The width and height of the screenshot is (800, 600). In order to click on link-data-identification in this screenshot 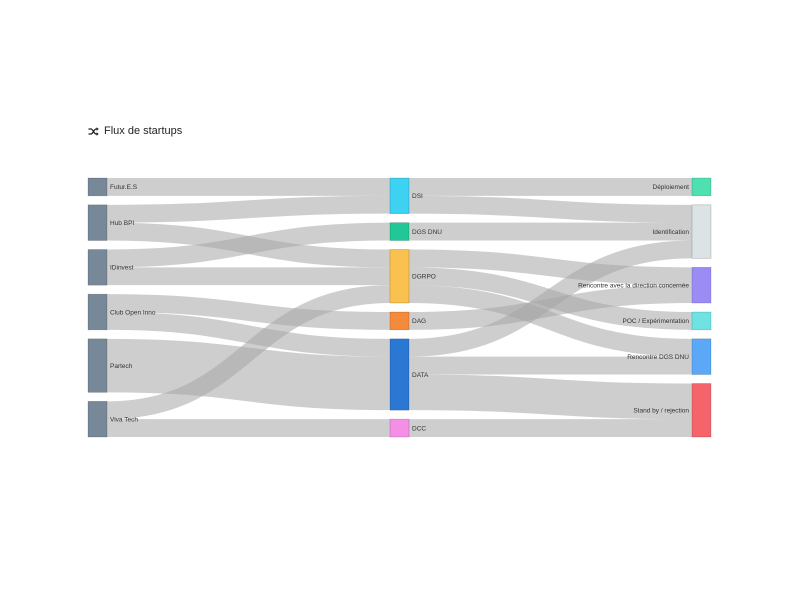, I will do `click(550, 298)`.